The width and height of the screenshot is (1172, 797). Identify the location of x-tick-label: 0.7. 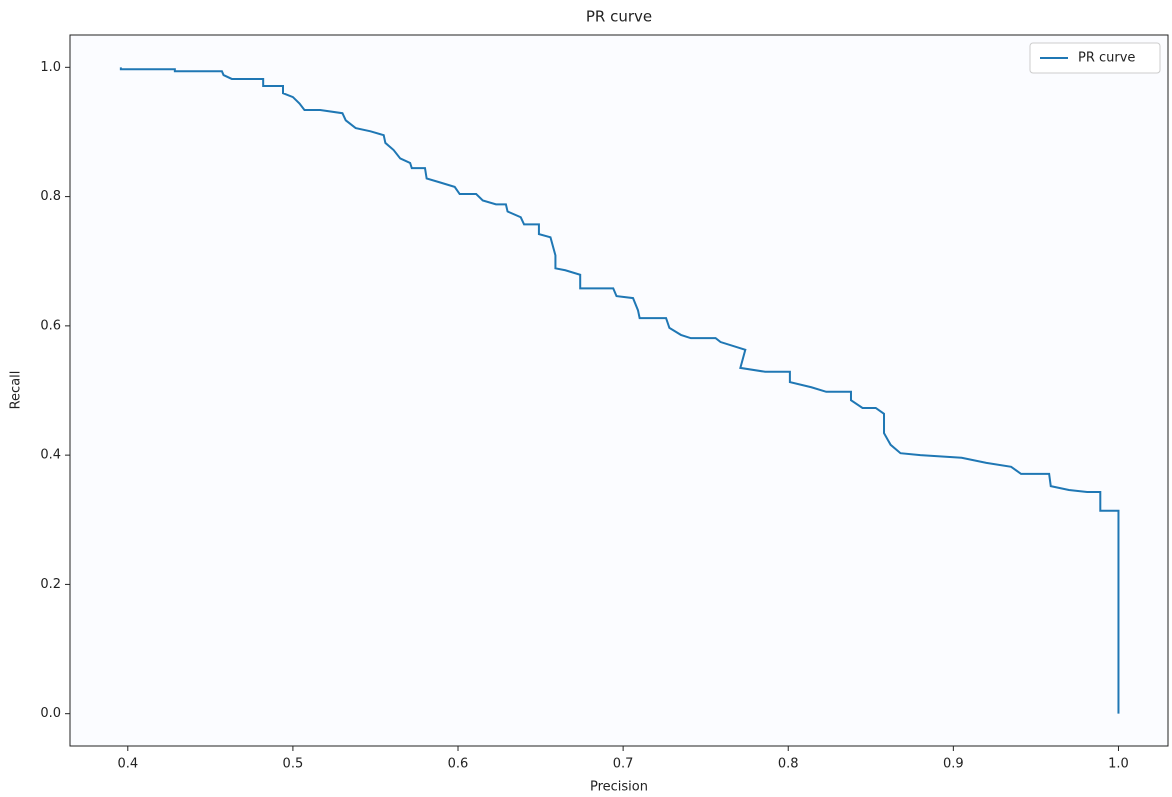
(623, 764).